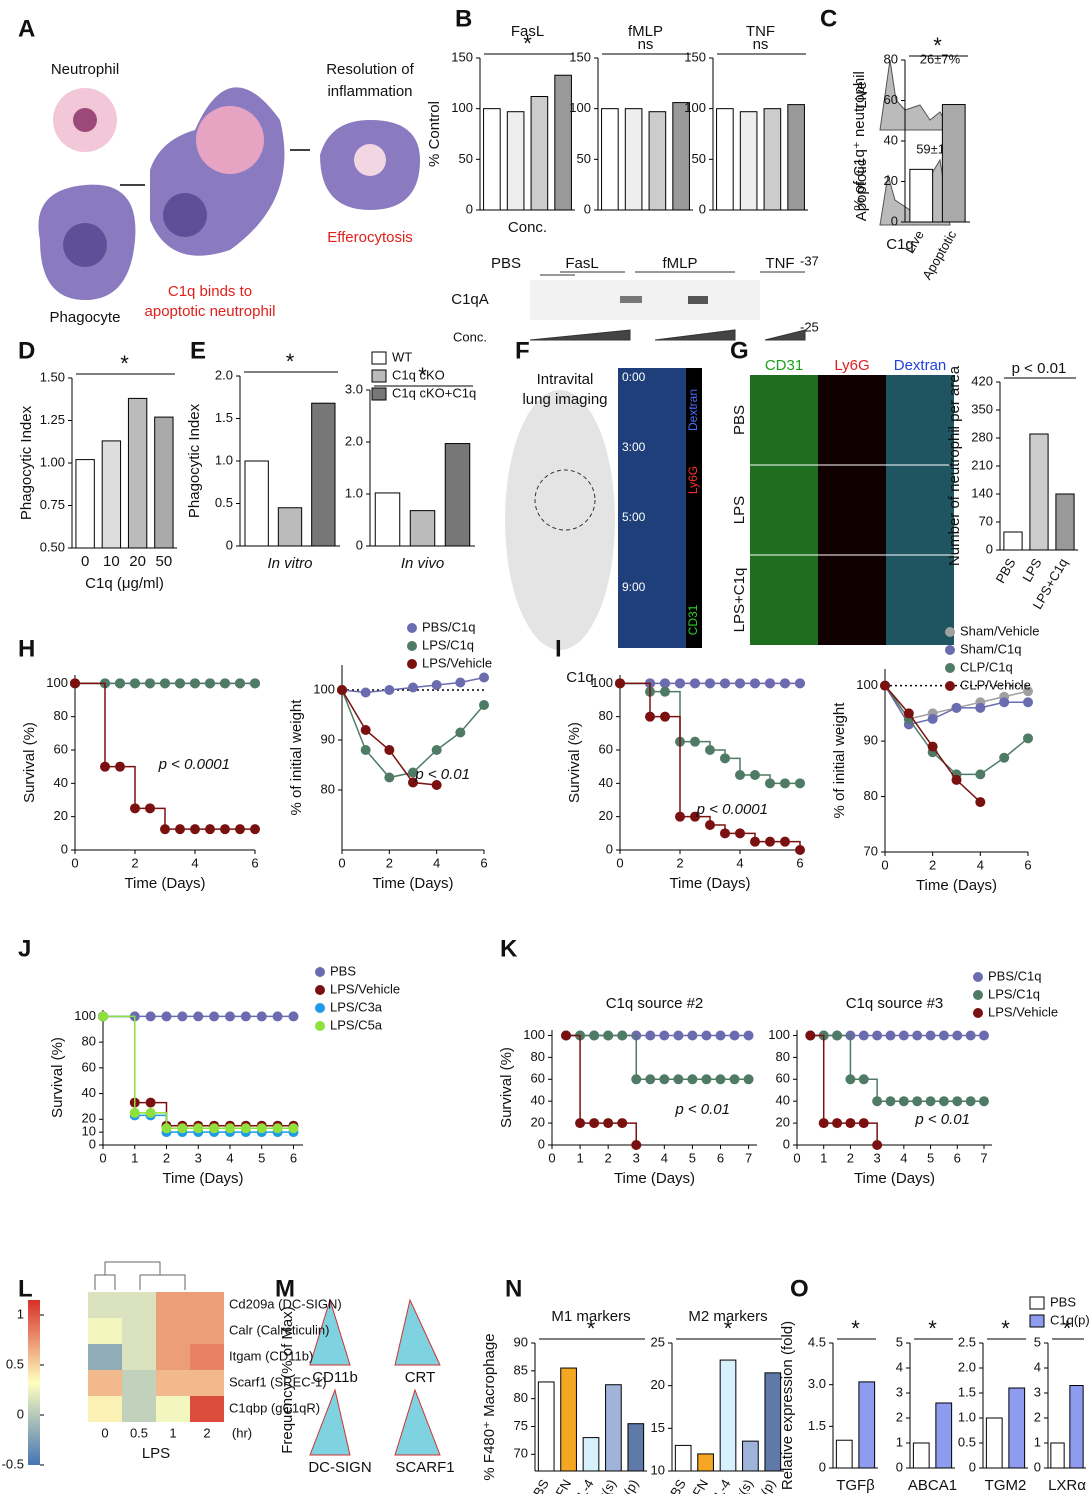 This screenshot has width=1092, height=1494. I want to click on x-tick-label: 4, so click(664, 1157).